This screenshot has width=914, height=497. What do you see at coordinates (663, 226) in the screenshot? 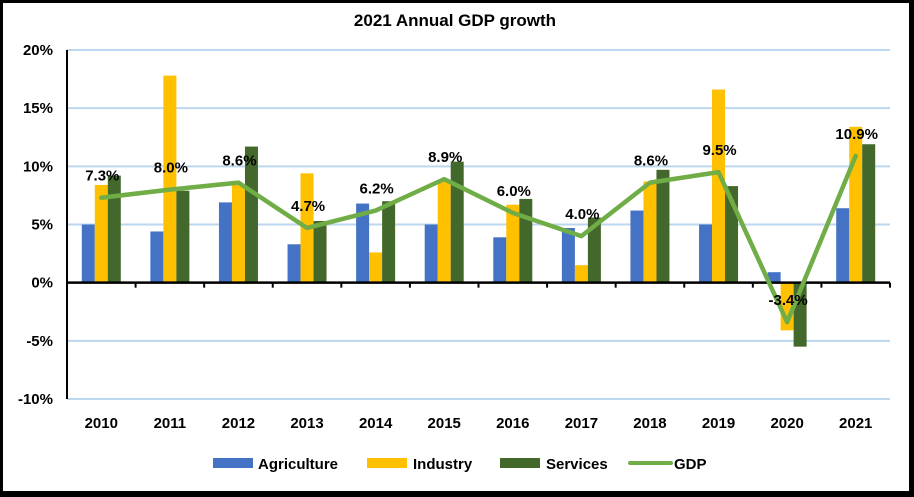
I see `bar-services-2018` at bounding box center [663, 226].